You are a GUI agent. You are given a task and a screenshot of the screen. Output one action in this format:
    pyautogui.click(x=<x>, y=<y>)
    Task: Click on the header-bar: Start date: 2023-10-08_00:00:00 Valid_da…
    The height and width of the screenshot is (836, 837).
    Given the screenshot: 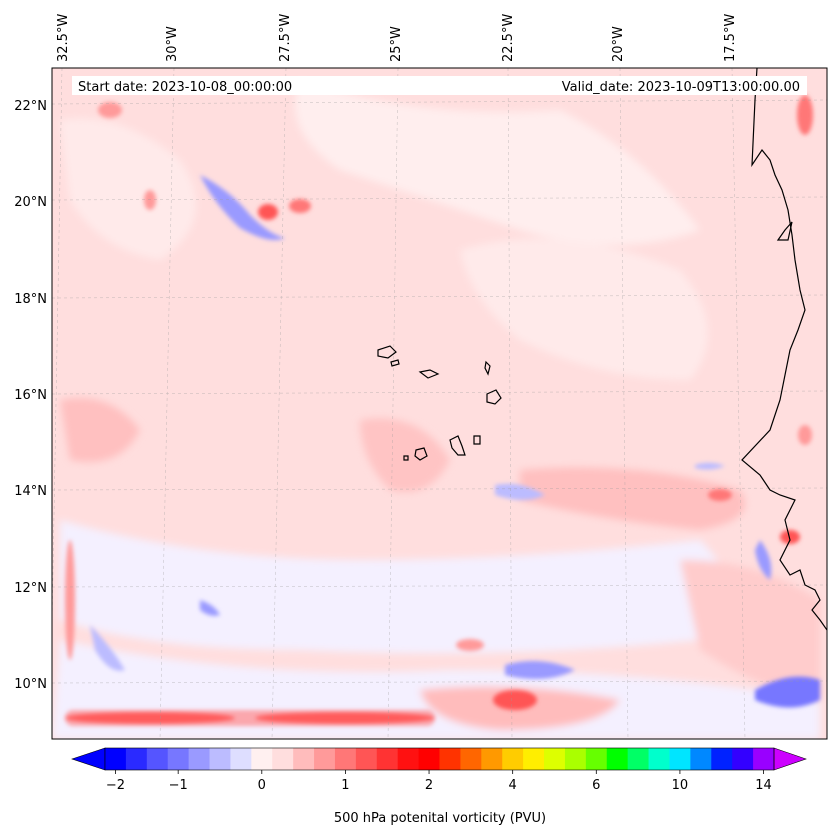 What is the action you would take?
    pyautogui.click(x=439, y=85)
    